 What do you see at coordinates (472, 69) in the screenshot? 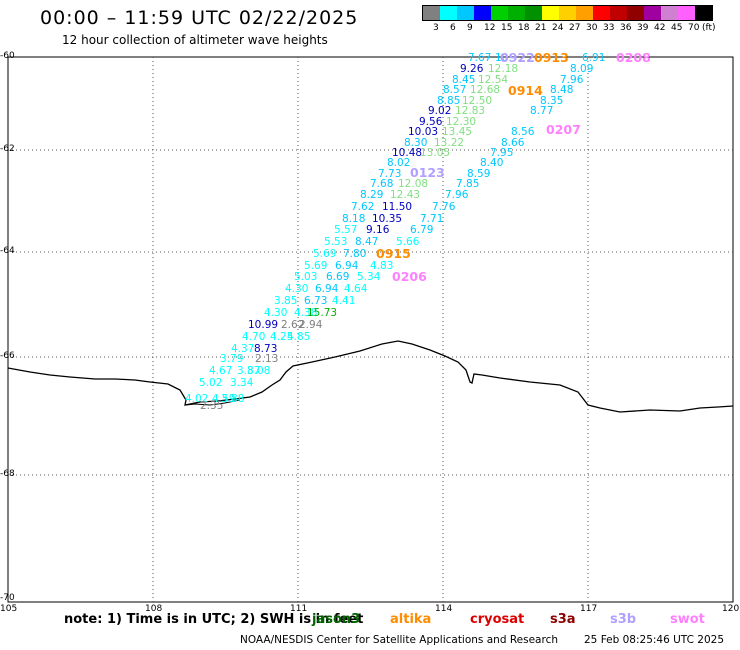
I see `wave-height-label: 9.26` at bounding box center [472, 69].